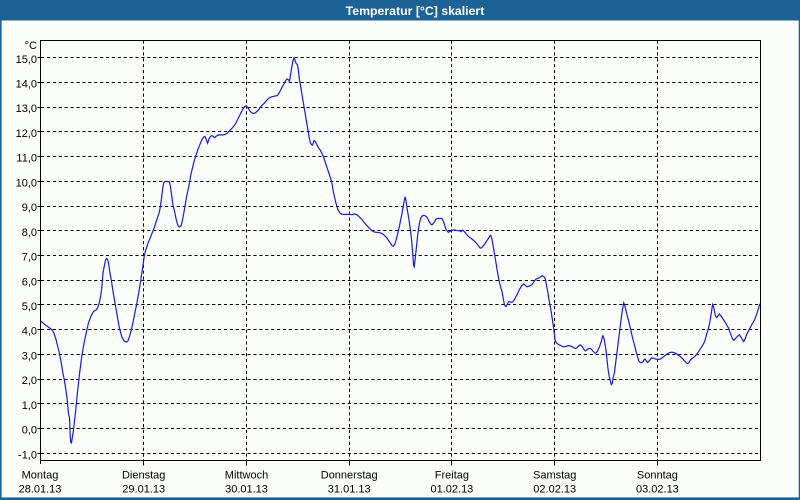 The height and width of the screenshot is (500, 800). What do you see at coordinates (143, 490) in the screenshot?
I see `svg-text: 29.01.13` at bounding box center [143, 490].